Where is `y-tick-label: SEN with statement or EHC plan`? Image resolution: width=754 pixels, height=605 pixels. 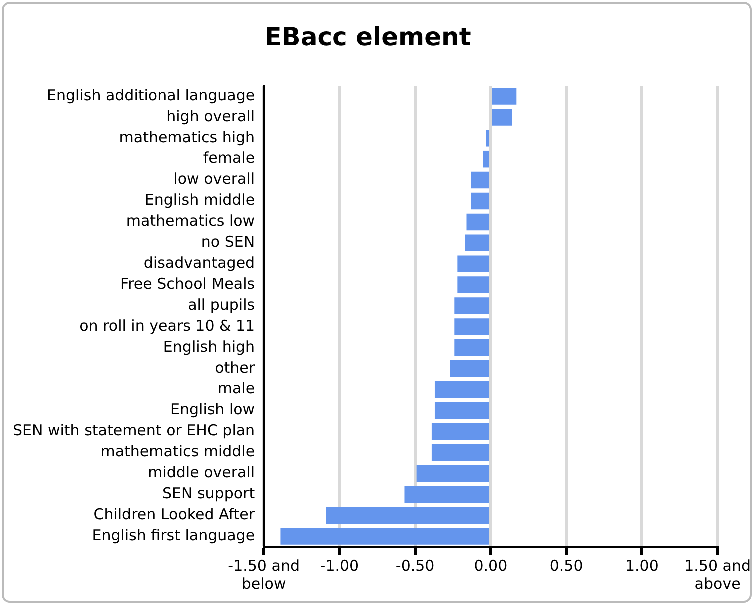
y-tick-label: SEN with statement or EHC plan is located at coordinates (134, 431).